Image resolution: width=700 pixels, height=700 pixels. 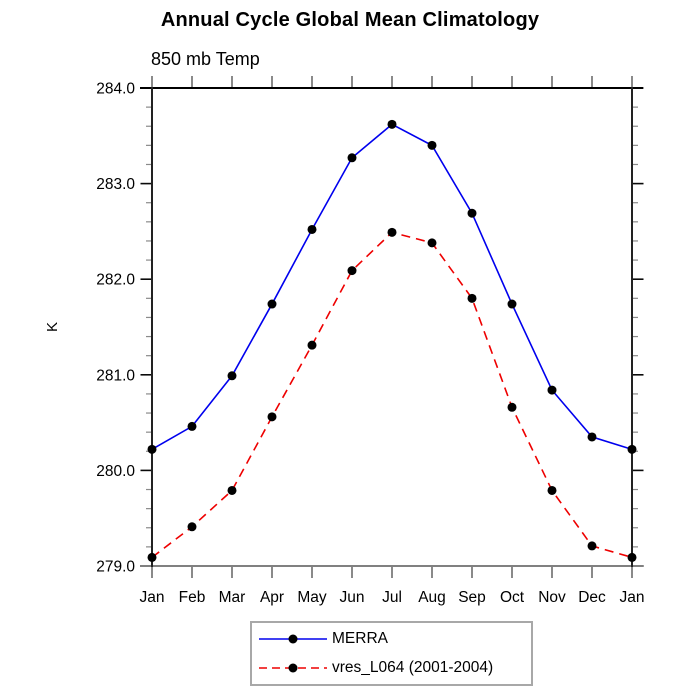 What do you see at coordinates (632, 449) in the screenshot?
I see `data-point-merra-12-jan` at bounding box center [632, 449].